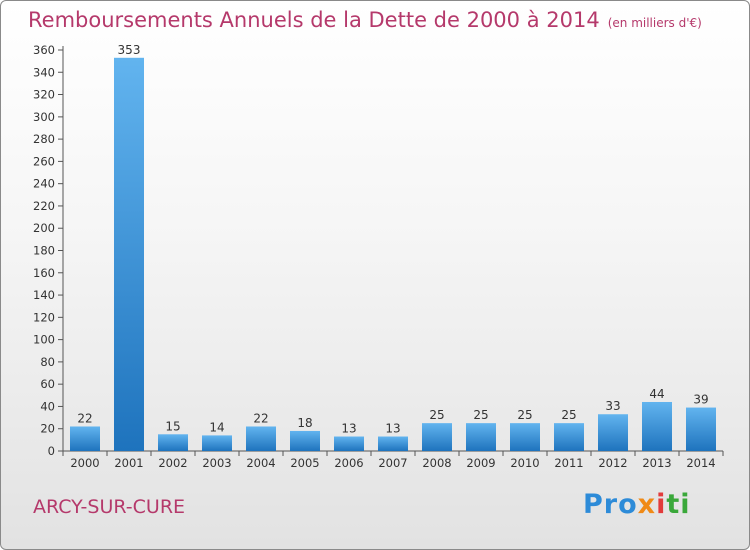 This screenshot has width=750, height=550. What do you see at coordinates (128, 463) in the screenshot?
I see `x-tick-label-2001: 2001` at bounding box center [128, 463].